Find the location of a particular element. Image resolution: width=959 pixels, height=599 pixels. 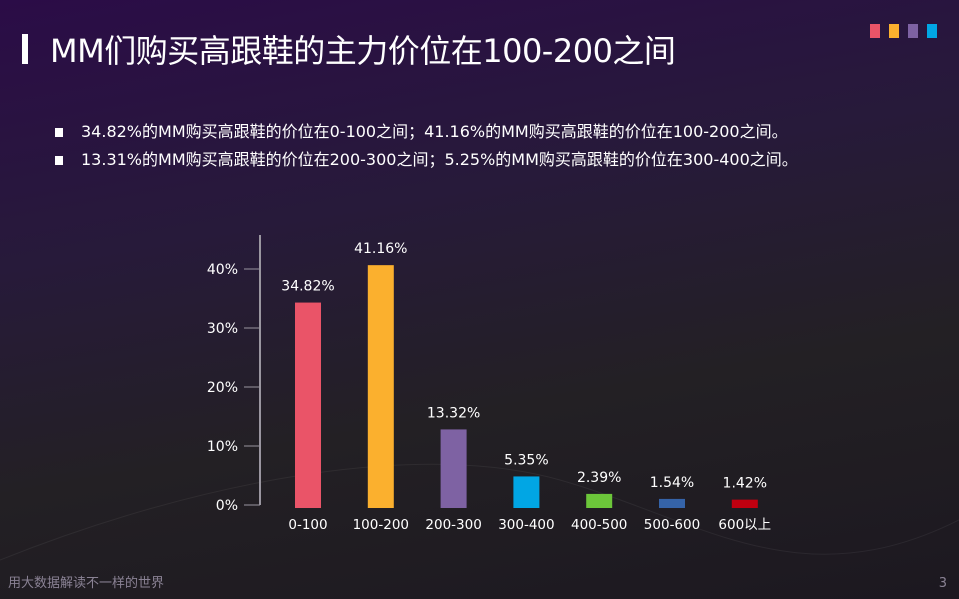

page-number: 3 is located at coordinates (942, 583).